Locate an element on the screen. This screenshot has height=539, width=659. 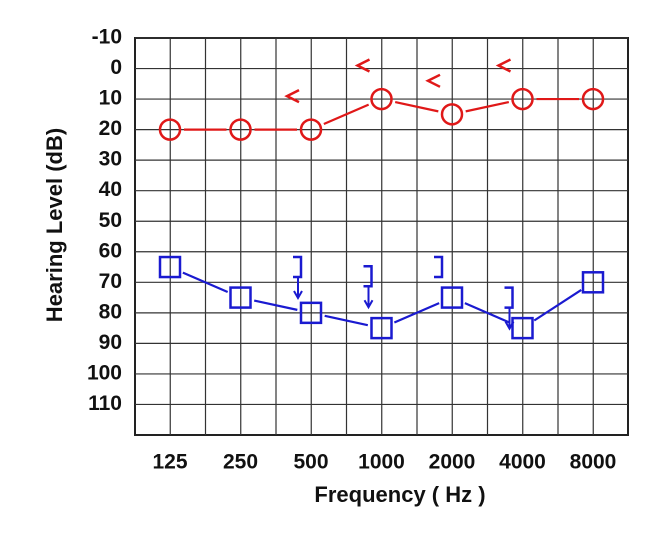
y-tick-label: 50 is located at coordinates (110, 220).